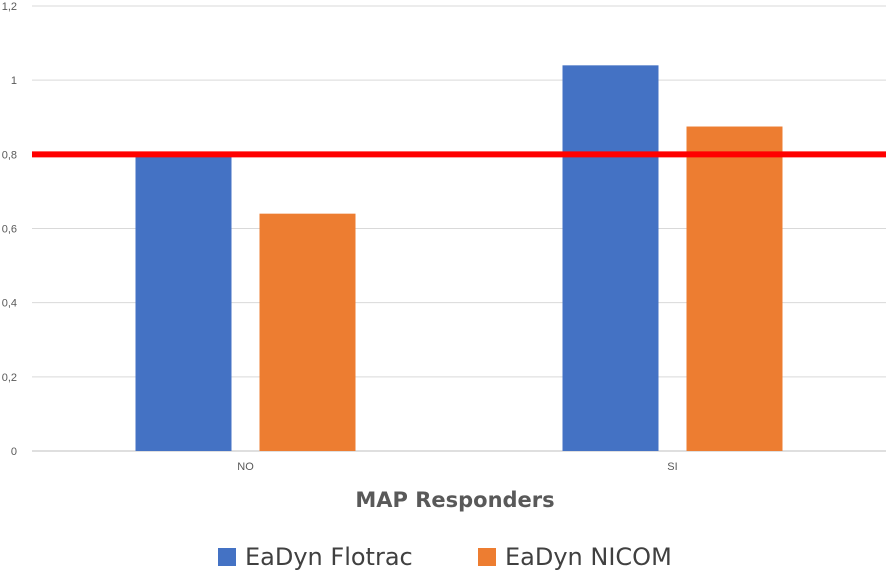 This screenshot has height=575, width=893. What do you see at coordinates (14, 452) in the screenshot?
I see `y-tick-label: 0` at bounding box center [14, 452].